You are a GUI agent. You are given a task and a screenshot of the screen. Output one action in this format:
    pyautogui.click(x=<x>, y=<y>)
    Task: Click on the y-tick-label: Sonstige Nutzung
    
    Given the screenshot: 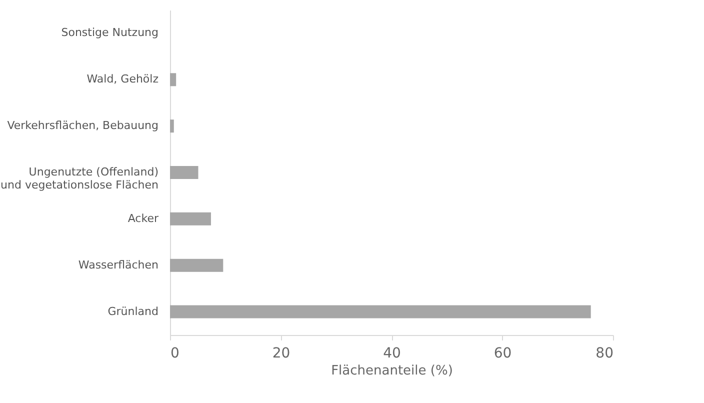 What is the action you would take?
    pyautogui.click(x=109, y=33)
    